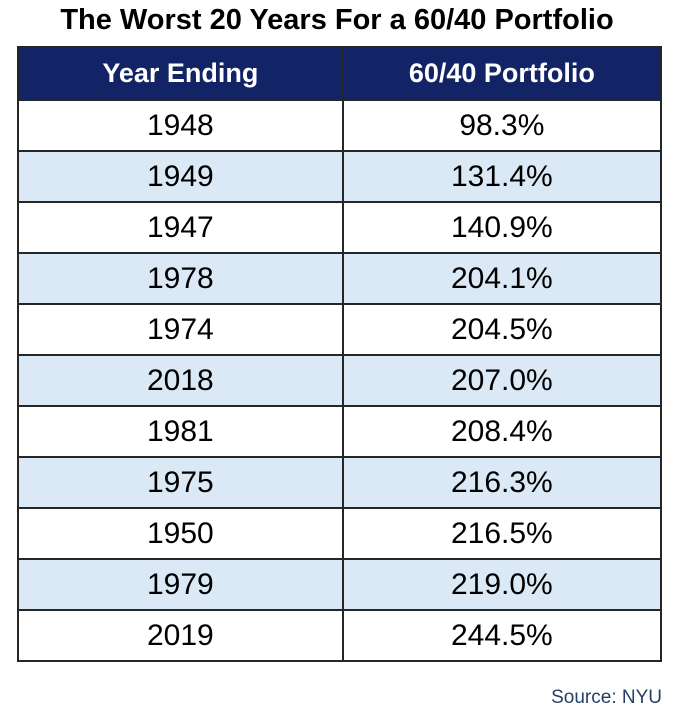 The height and width of the screenshot is (714, 674). Describe the element at coordinates (180, 635) in the screenshot. I see `year-ending-cell: 2019` at that location.